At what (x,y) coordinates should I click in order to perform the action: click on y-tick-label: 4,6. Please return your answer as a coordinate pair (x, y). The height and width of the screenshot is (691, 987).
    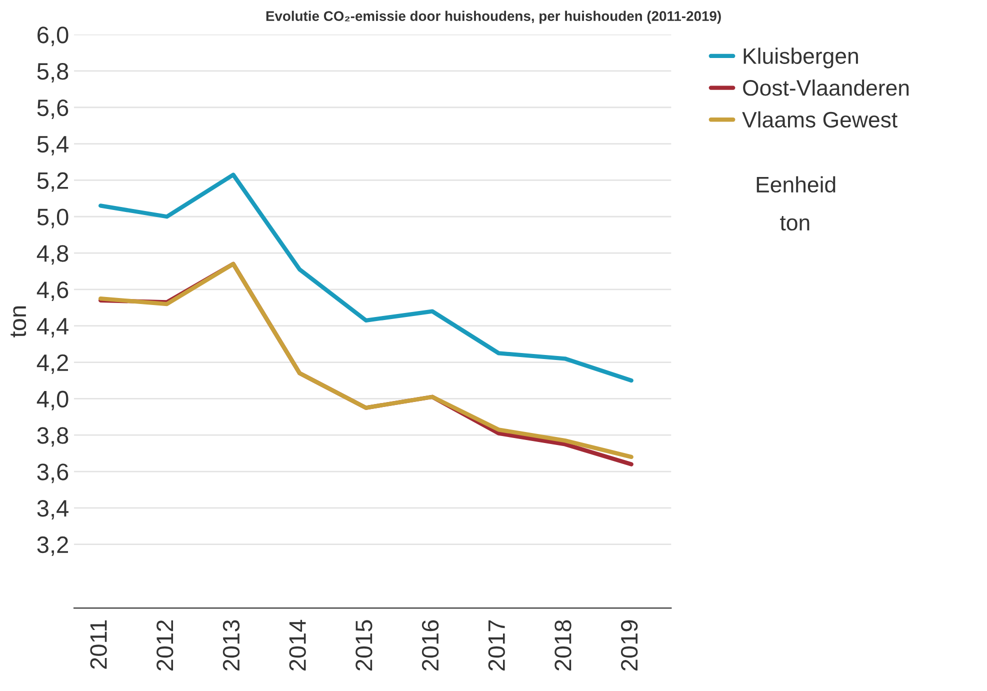
    Looking at the image, I should click on (52, 292).